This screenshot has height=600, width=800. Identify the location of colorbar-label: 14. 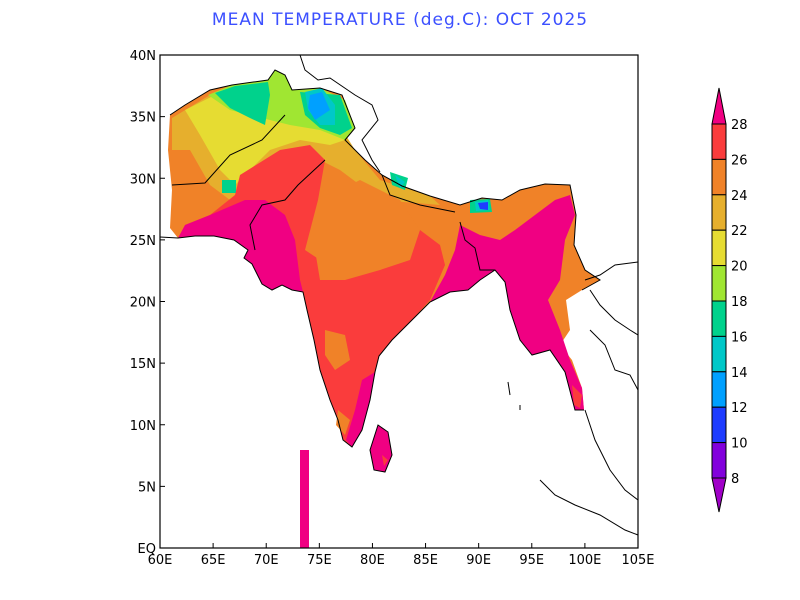
(739, 373).